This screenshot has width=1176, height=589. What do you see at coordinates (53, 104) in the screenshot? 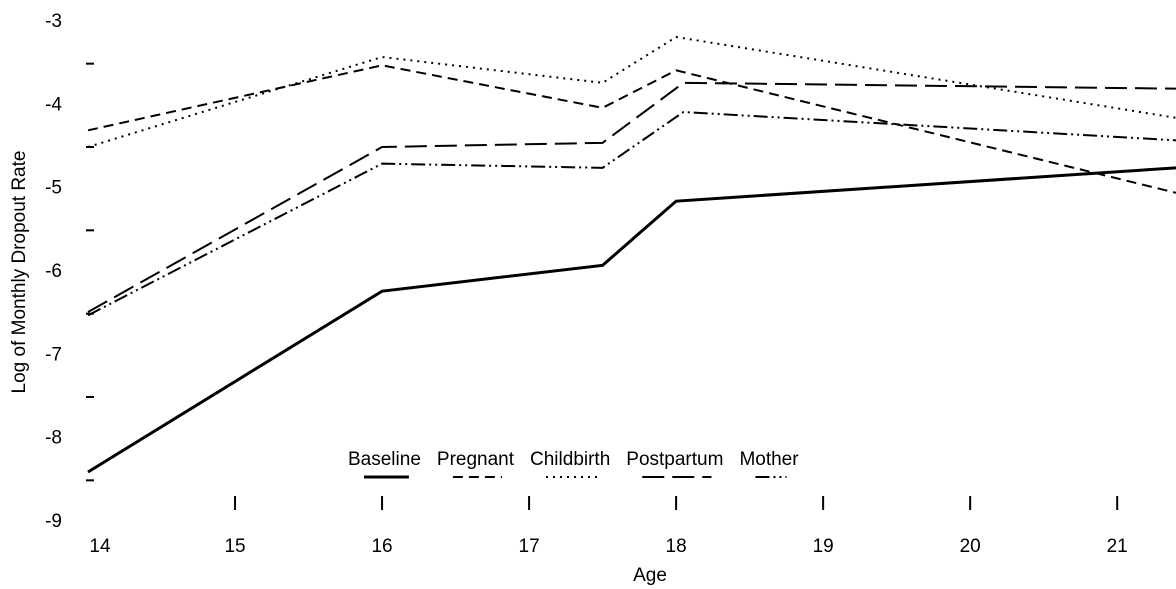
I see `y-tick-label: -4` at bounding box center [53, 104].